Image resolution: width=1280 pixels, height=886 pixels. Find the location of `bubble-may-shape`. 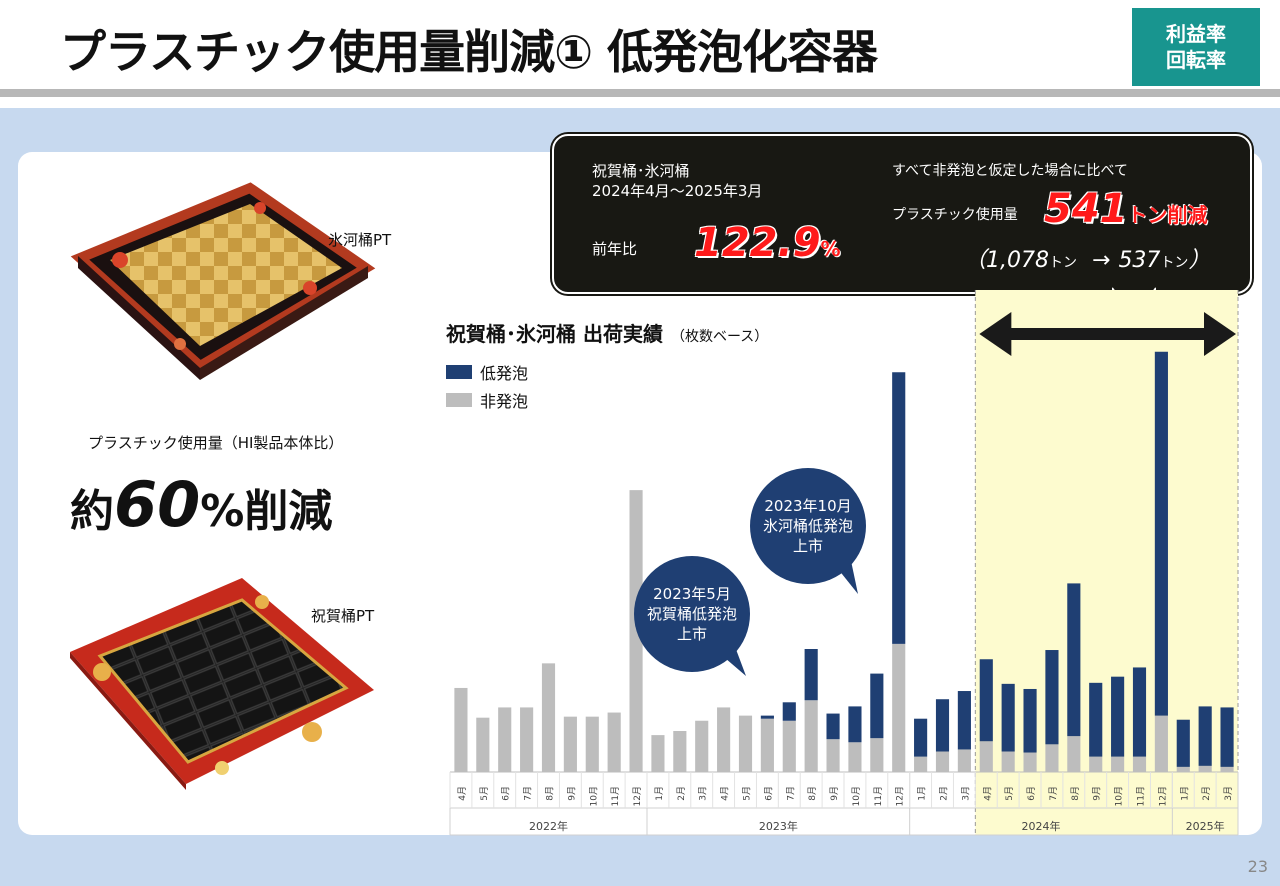

bubble-may-shape is located at coordinates (692, 616).